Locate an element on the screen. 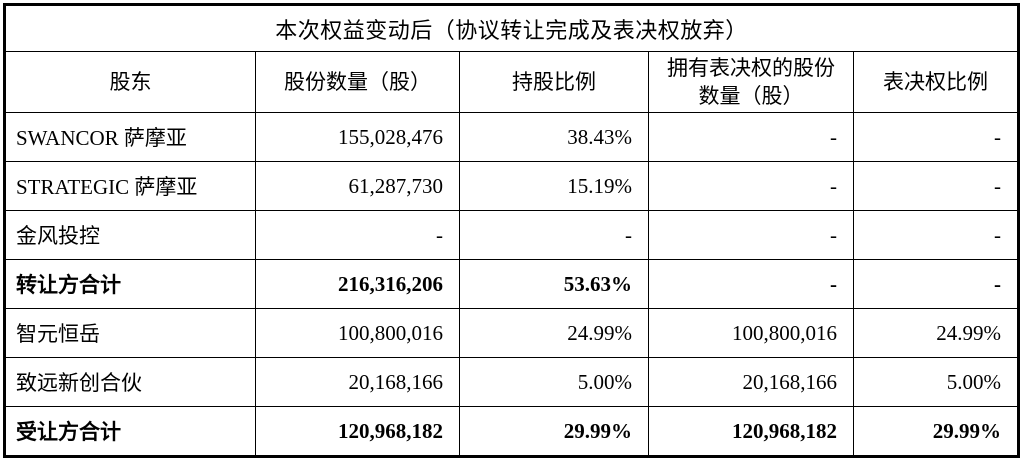  table-title: 本次权益变动后（协议转让完成及表决权放弃） is located at coordinates (511, 28).